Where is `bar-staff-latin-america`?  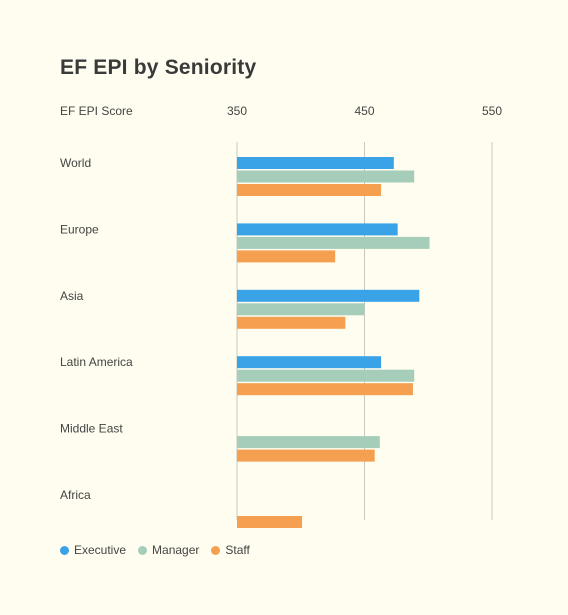
bar-staff-latin-america is located at coordinates (325, 389).